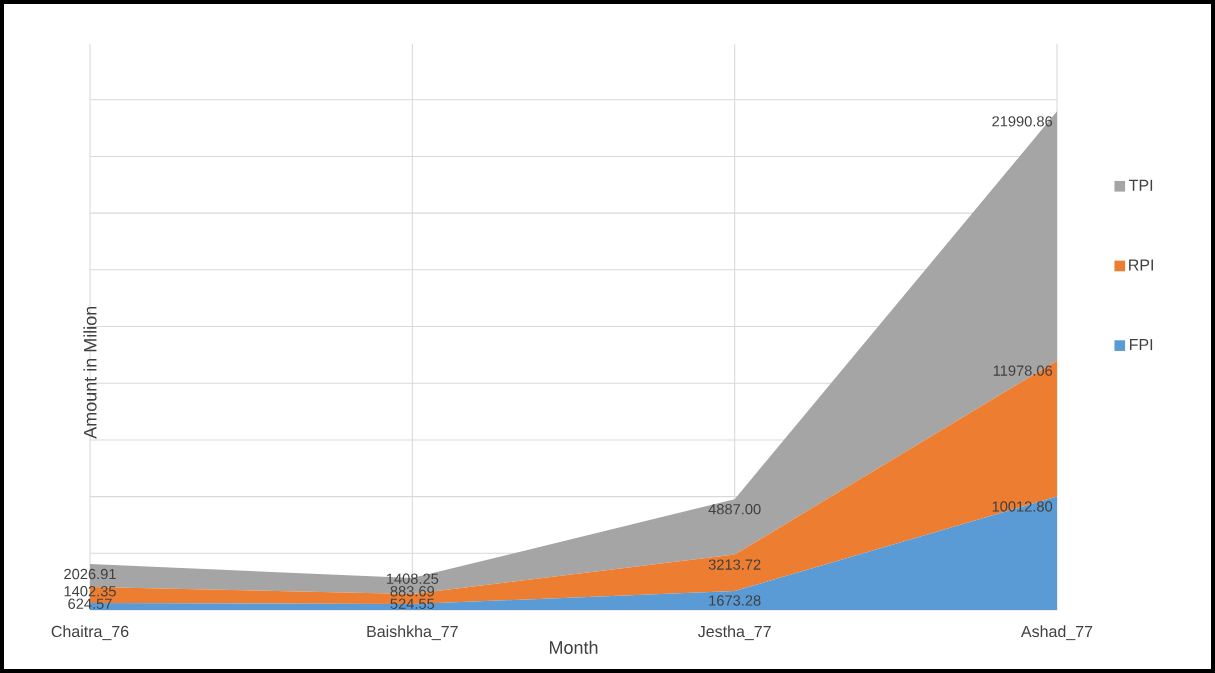  I want to click on data-label: 2026.91, so click(90, 574).